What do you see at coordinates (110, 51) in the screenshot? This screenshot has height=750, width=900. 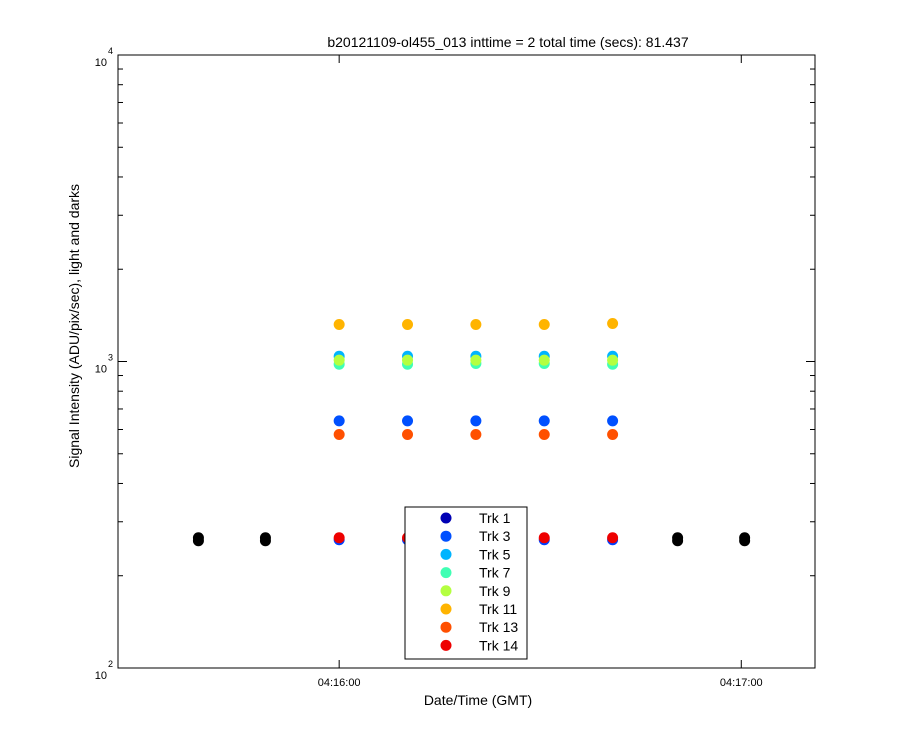 I see `y-tick-exponent: 4` at bounding box center [110, 51].